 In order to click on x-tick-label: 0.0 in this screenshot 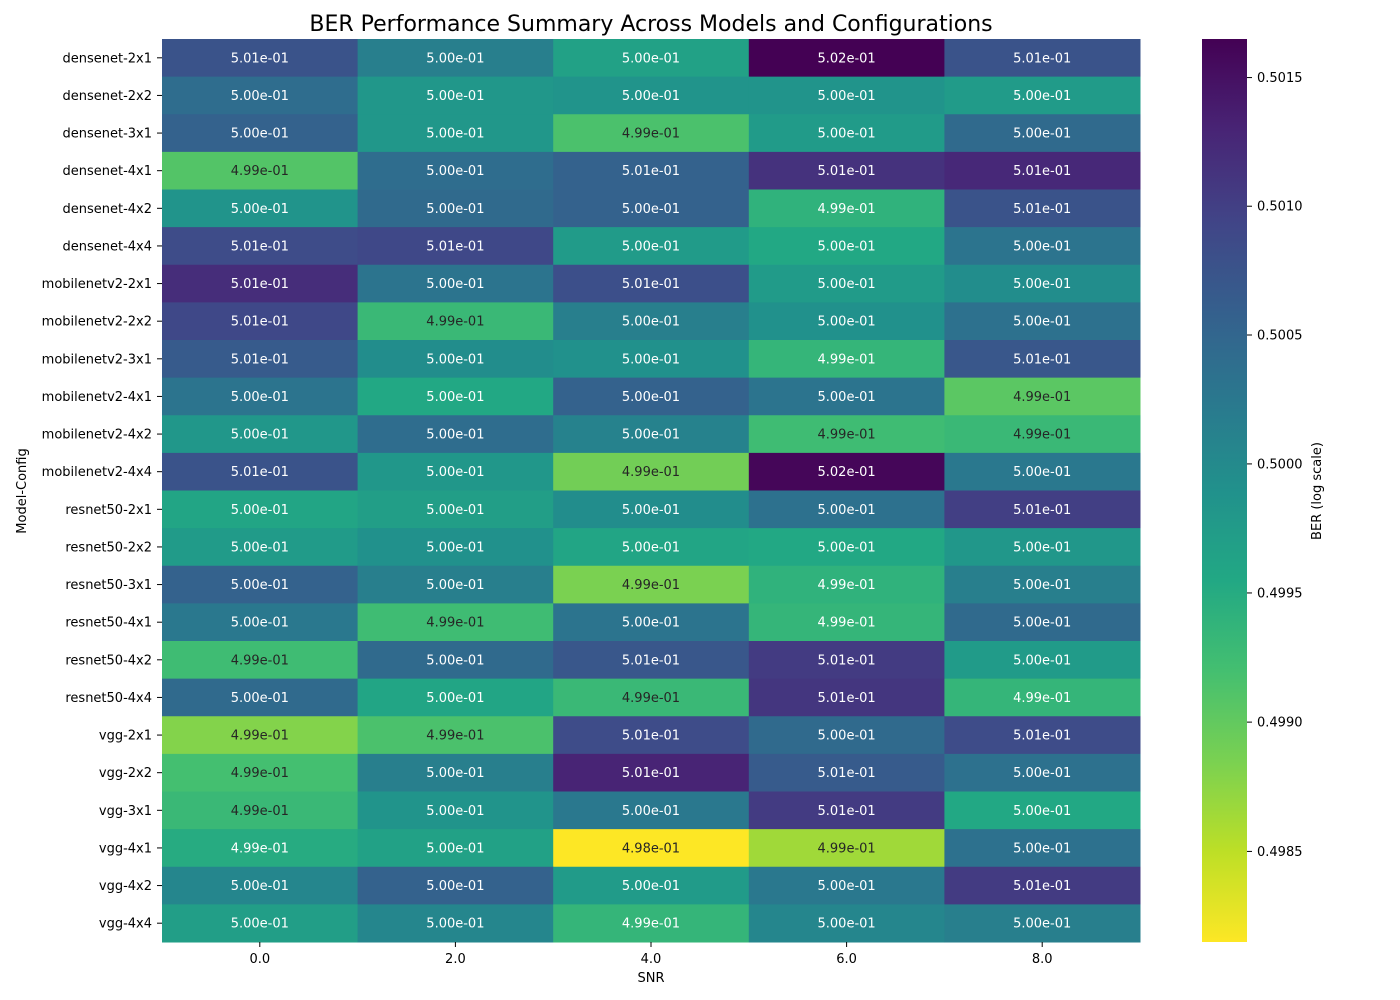, I will do `click(259, 959)`.